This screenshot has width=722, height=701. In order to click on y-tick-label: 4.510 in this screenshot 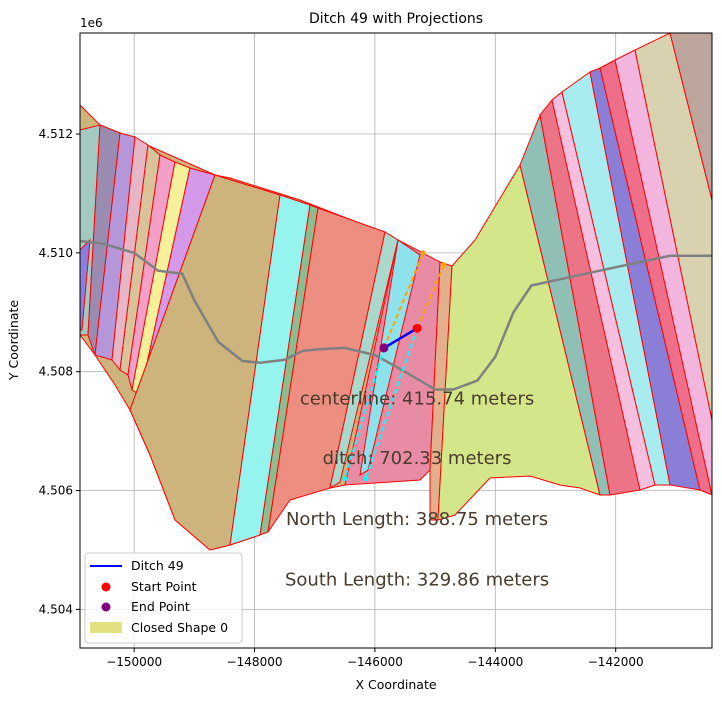, I will do `click(56, 253)`.